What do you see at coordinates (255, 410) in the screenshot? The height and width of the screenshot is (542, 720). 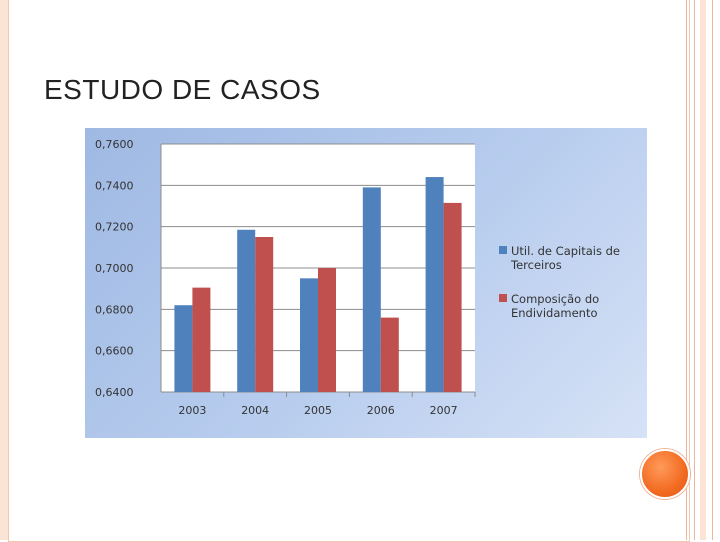 I see `x-tick-label: 2004` at bounding box center [255, 410].